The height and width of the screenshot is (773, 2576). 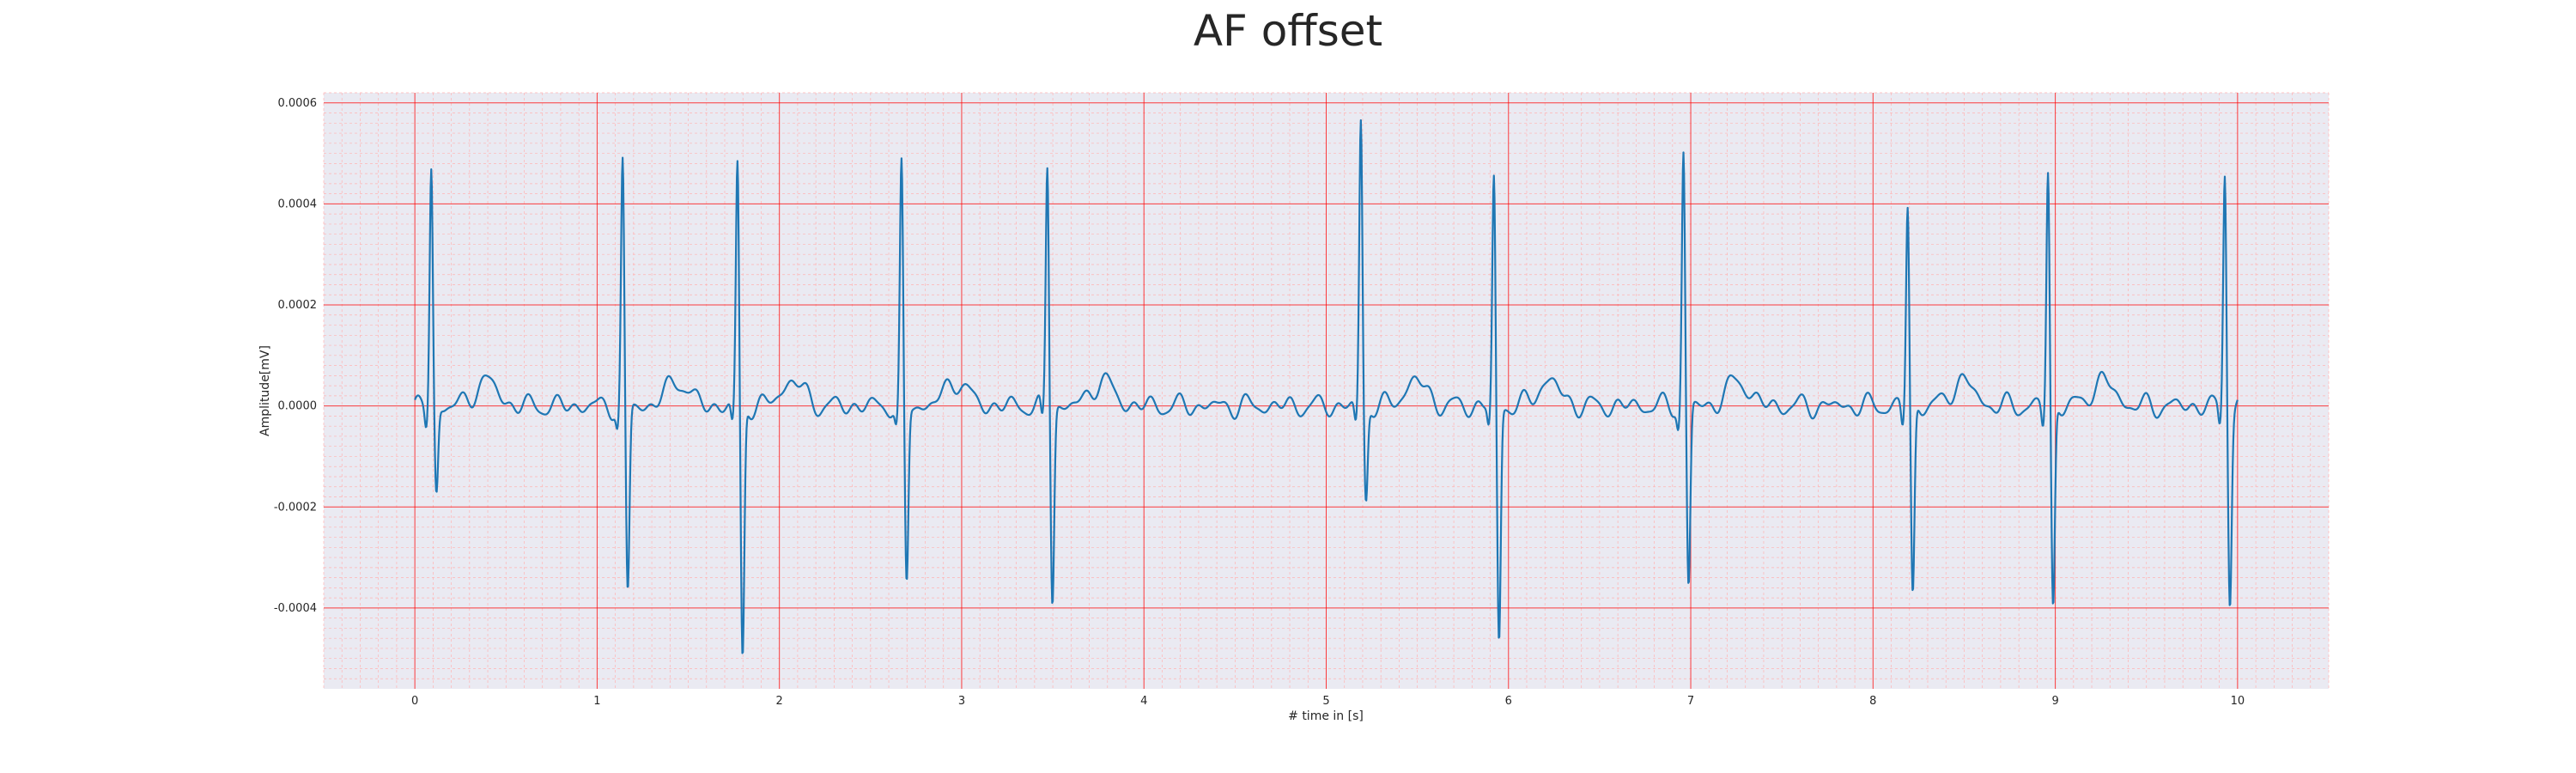 I want to click on x-tick-label: 10, so click(x=2238, y=701).